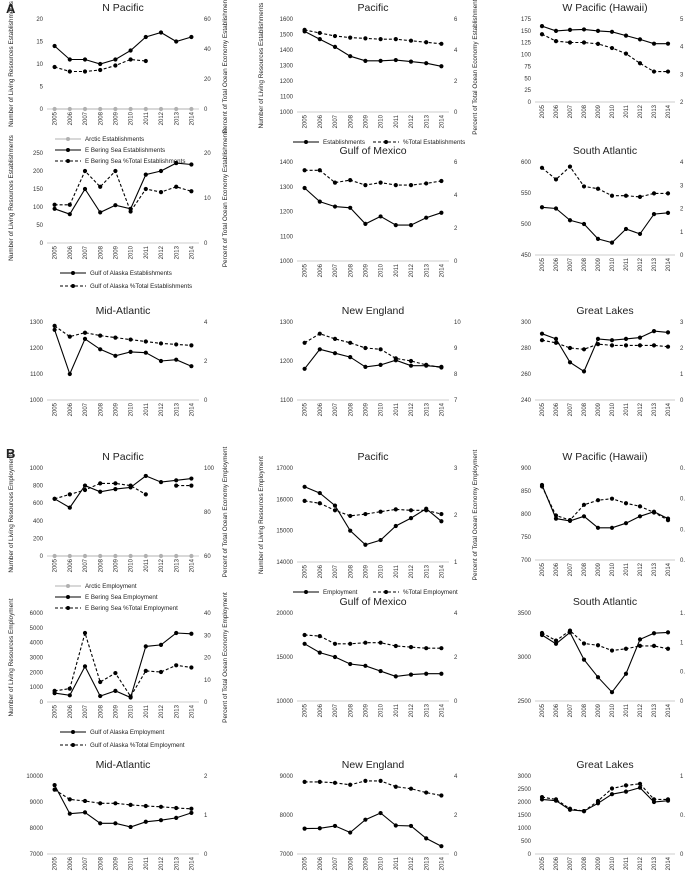  I want to click on y2-tick-label: 0.7, so click(682, 530).